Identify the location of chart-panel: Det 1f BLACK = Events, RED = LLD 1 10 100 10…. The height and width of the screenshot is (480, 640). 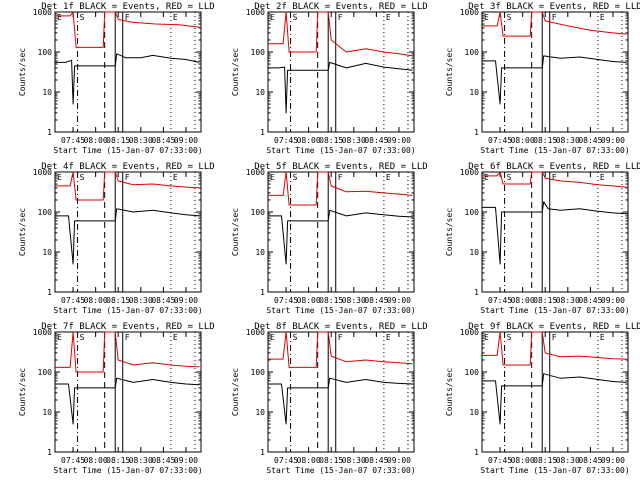
(116, 78).